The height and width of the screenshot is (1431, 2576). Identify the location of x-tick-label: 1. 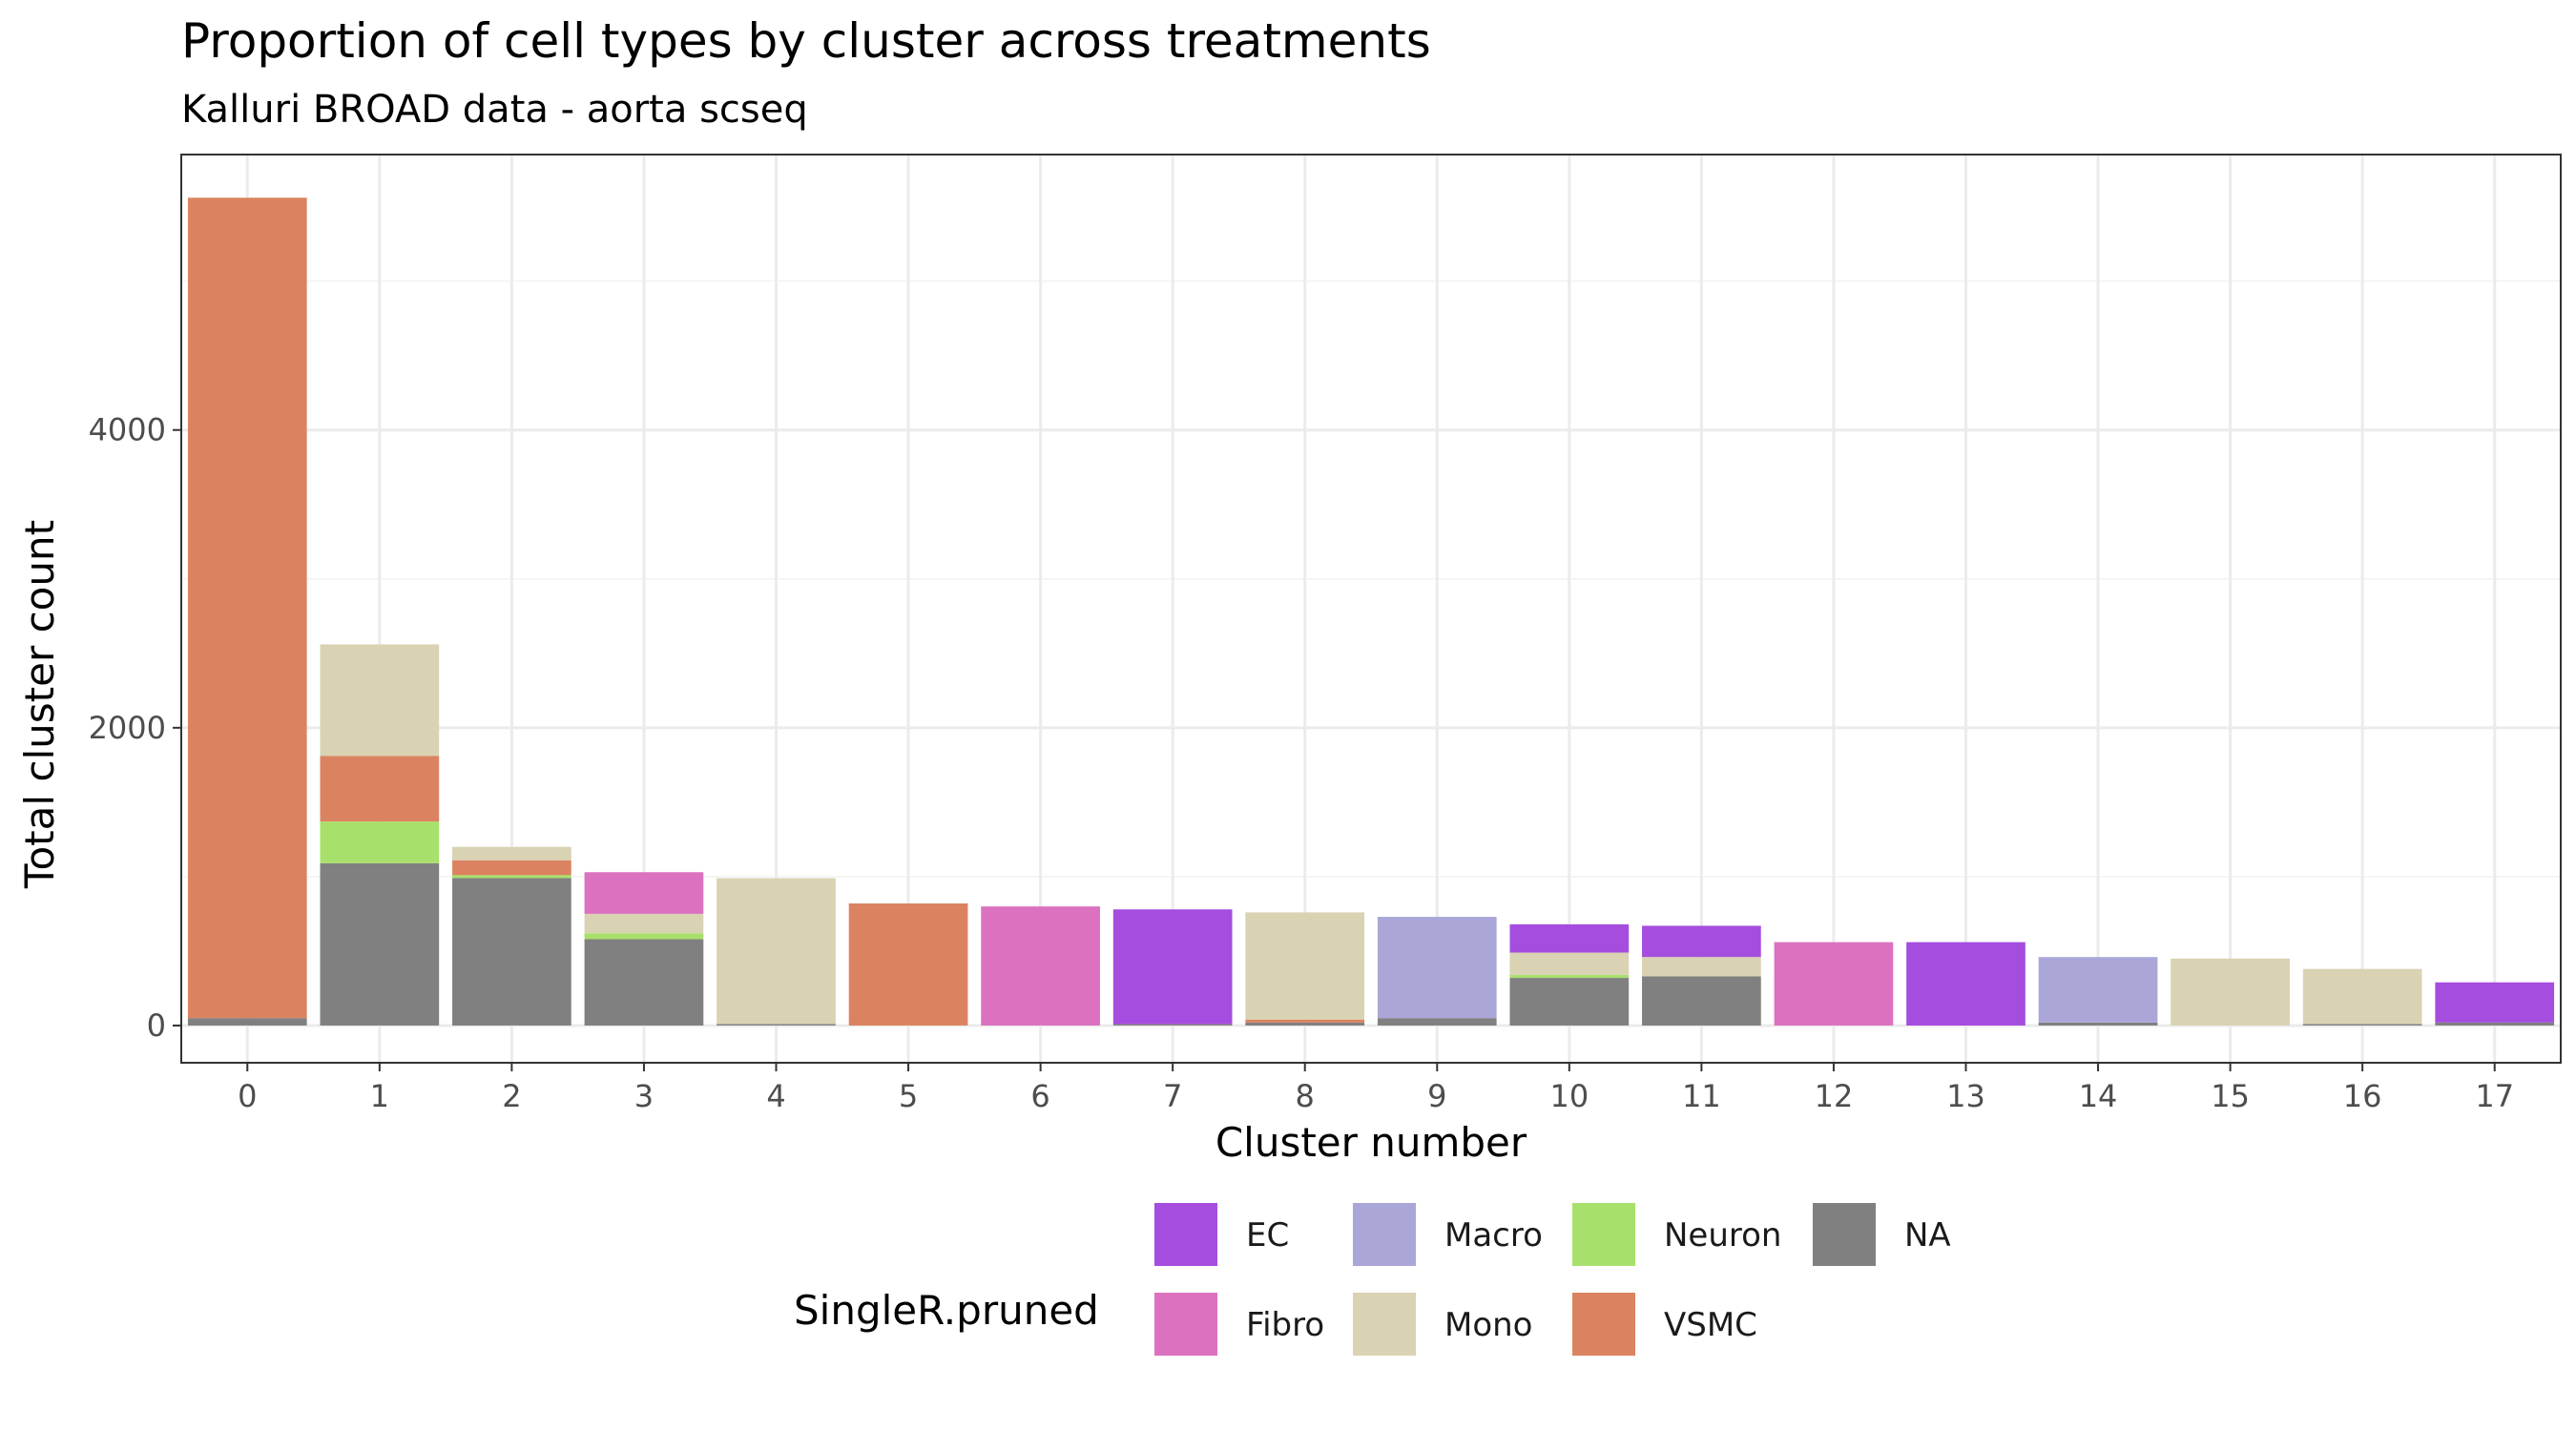
(379, 1096).